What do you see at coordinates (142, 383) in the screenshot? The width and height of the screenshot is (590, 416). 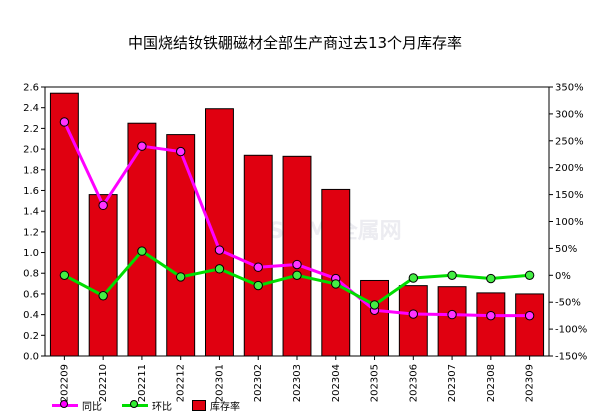 I see `x-tick-label: 202211` at bounding box center [142, 383].